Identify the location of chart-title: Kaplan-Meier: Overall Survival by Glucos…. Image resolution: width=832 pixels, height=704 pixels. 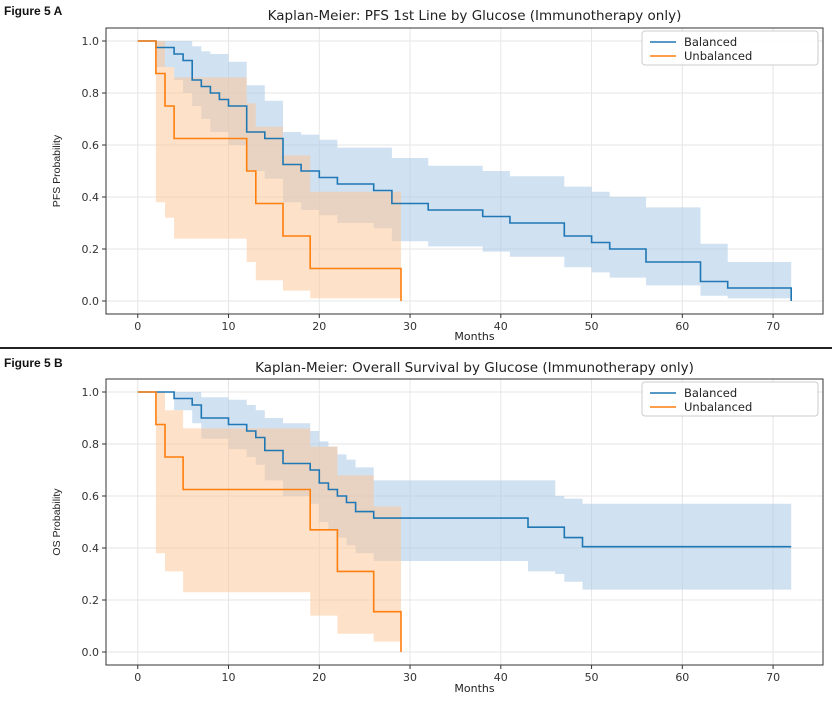
(474, 368).